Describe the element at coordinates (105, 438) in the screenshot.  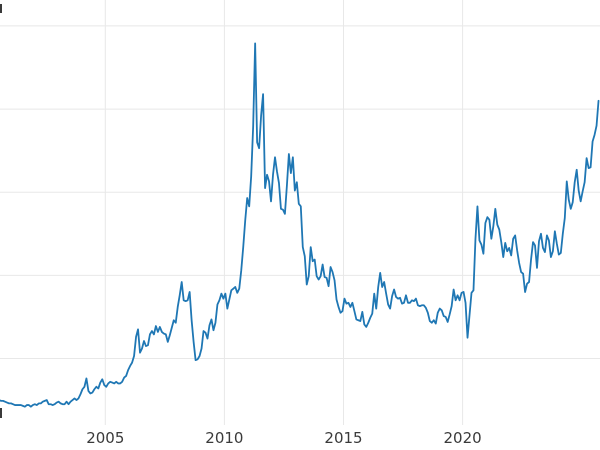
I see `x-tick-label: 2005` at that location.